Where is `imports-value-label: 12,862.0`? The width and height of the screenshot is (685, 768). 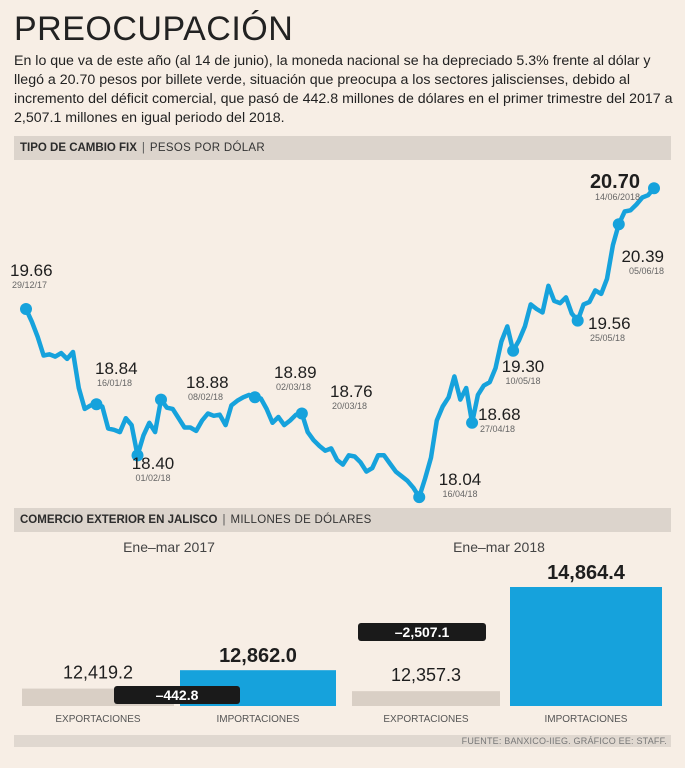
imports-value-label: 12,862.0 is located at coordinates (258, 656).